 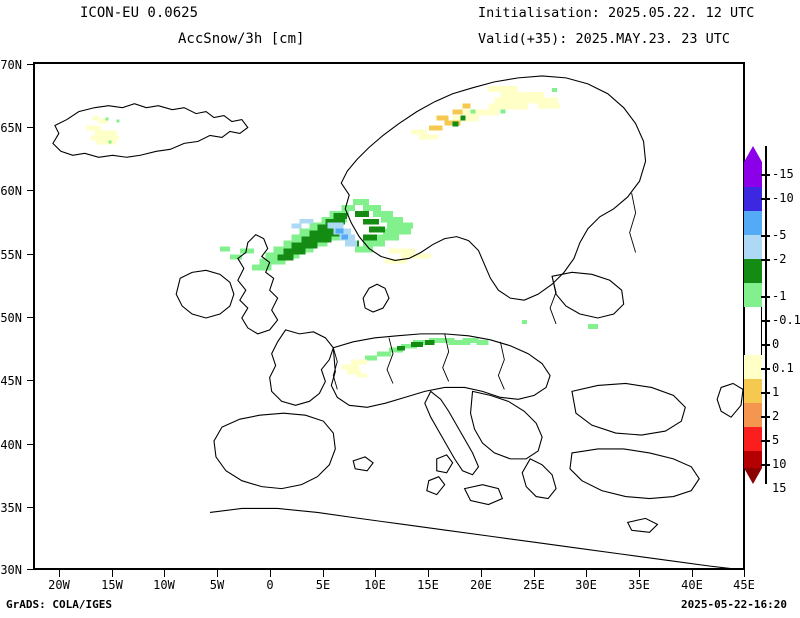 I want to click on colorbar-label-1: 1, so click(x=776, y=392).